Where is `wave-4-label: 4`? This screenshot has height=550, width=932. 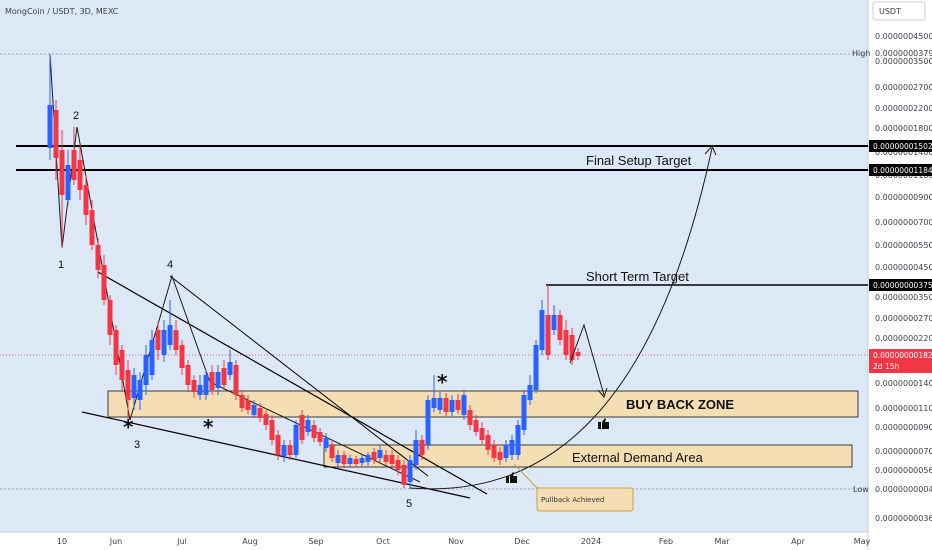
wave-4-label: 4 is located at coordinates (170, 265).